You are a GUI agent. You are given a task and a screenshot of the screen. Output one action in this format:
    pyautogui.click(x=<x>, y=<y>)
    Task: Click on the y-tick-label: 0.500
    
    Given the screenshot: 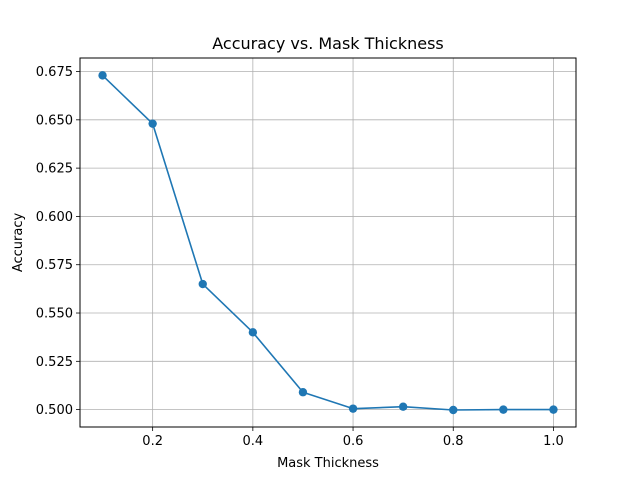 What is the action you would take?
    pyautogui.click(x=54, y=410)
    